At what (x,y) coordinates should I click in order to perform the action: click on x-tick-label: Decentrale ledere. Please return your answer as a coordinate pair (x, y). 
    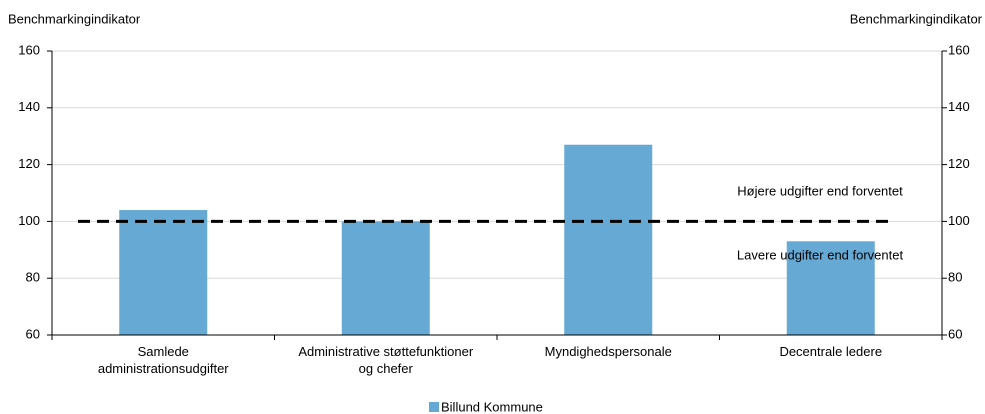
    Looking at the image, I should click on (830, 351).